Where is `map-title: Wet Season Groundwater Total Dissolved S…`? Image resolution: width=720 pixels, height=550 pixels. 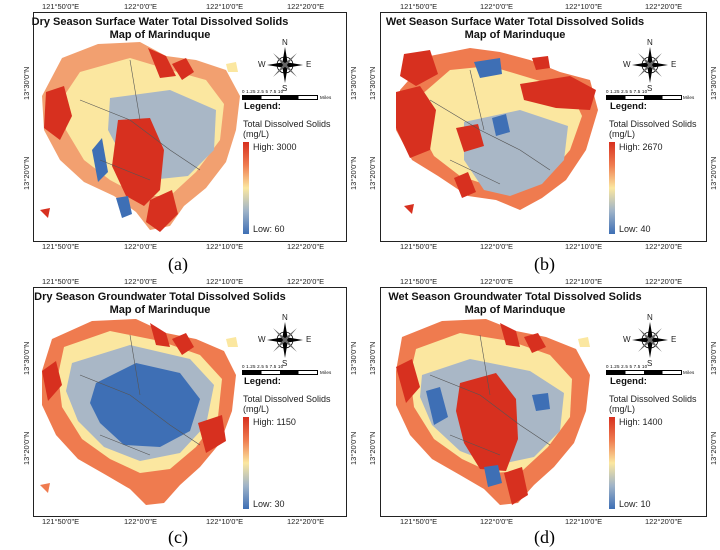
map-title: Wet Season Groundwater Total Dissolved S… is located at coordinates (515, 297).